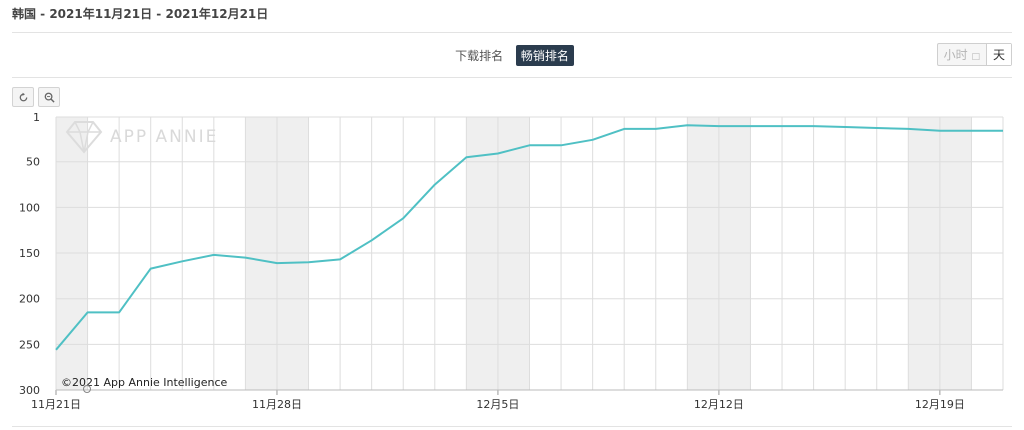 The width and height of the screenshot is (1024, 430). I want to click on watermark-text: APP ANNIE, so click(164, 137).